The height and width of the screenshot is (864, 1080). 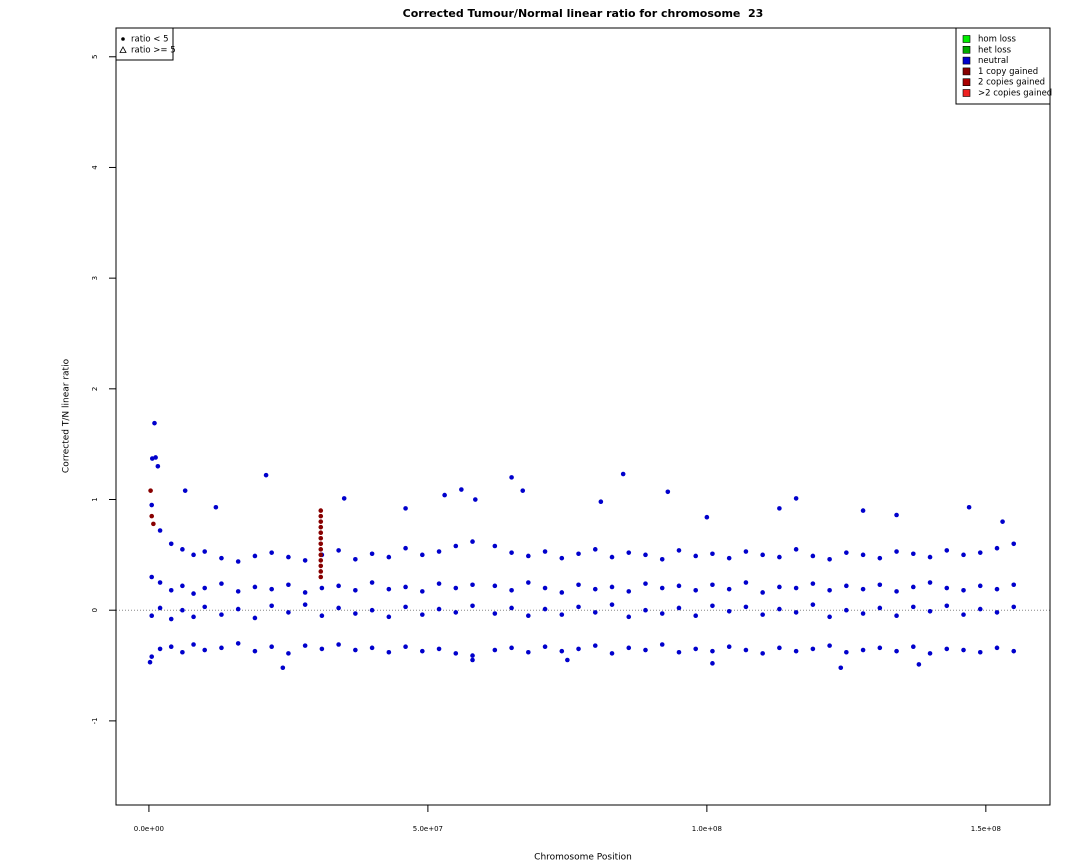 I want to click on legend-label: >2 copies gained, so click(x=1015, y=94).